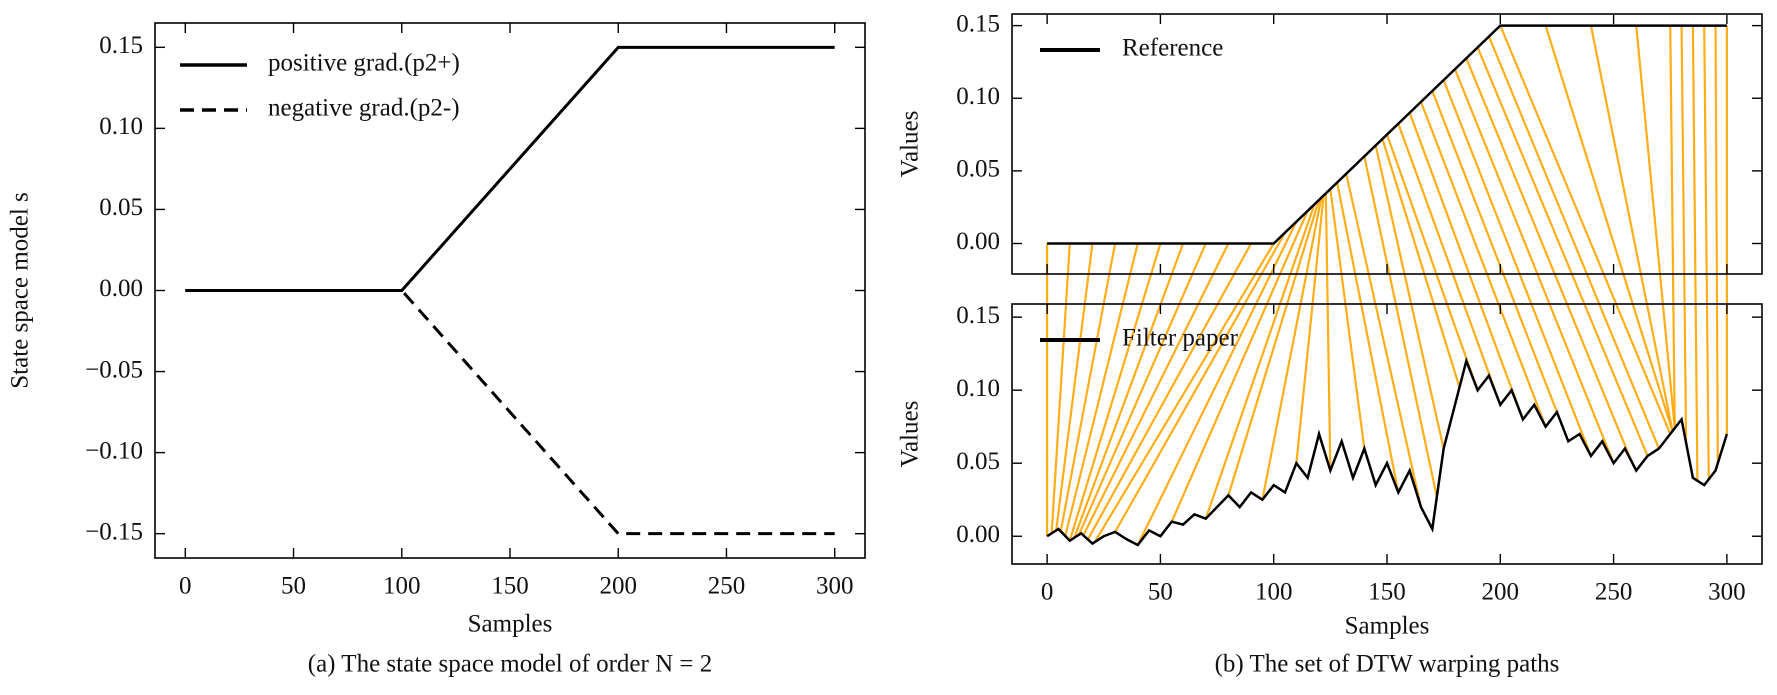 The width and height of the screenshot is (1777, 695). Describe the element at coordinates (510, 664) in the screenshot. I see `caption: (a) The state space model of order N = 2` at that location.